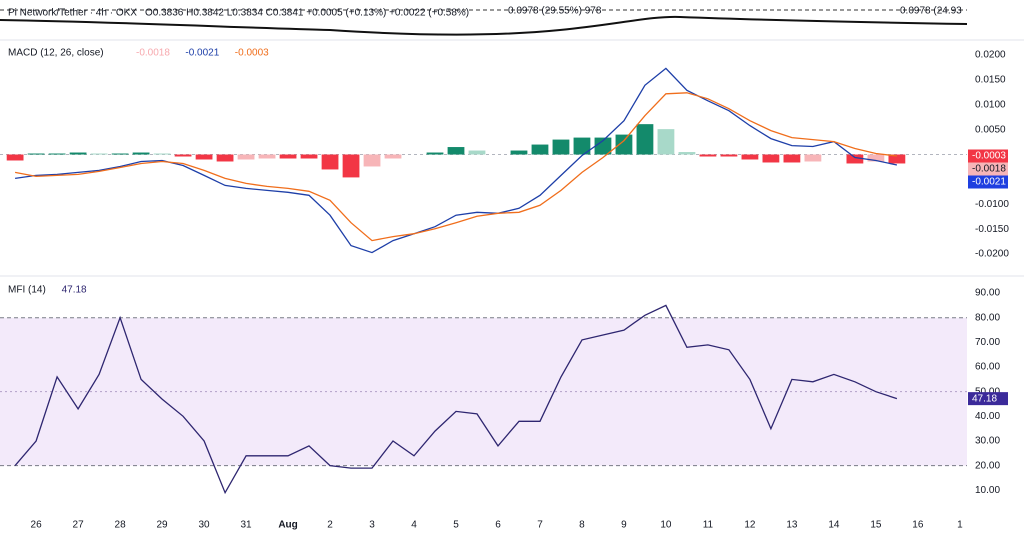 The image size is (1024, 542). What do you see at coordinates (987, 465) in the screenshot?
I see `y-tick-label: 20.00` at bounding box center [987, 465].